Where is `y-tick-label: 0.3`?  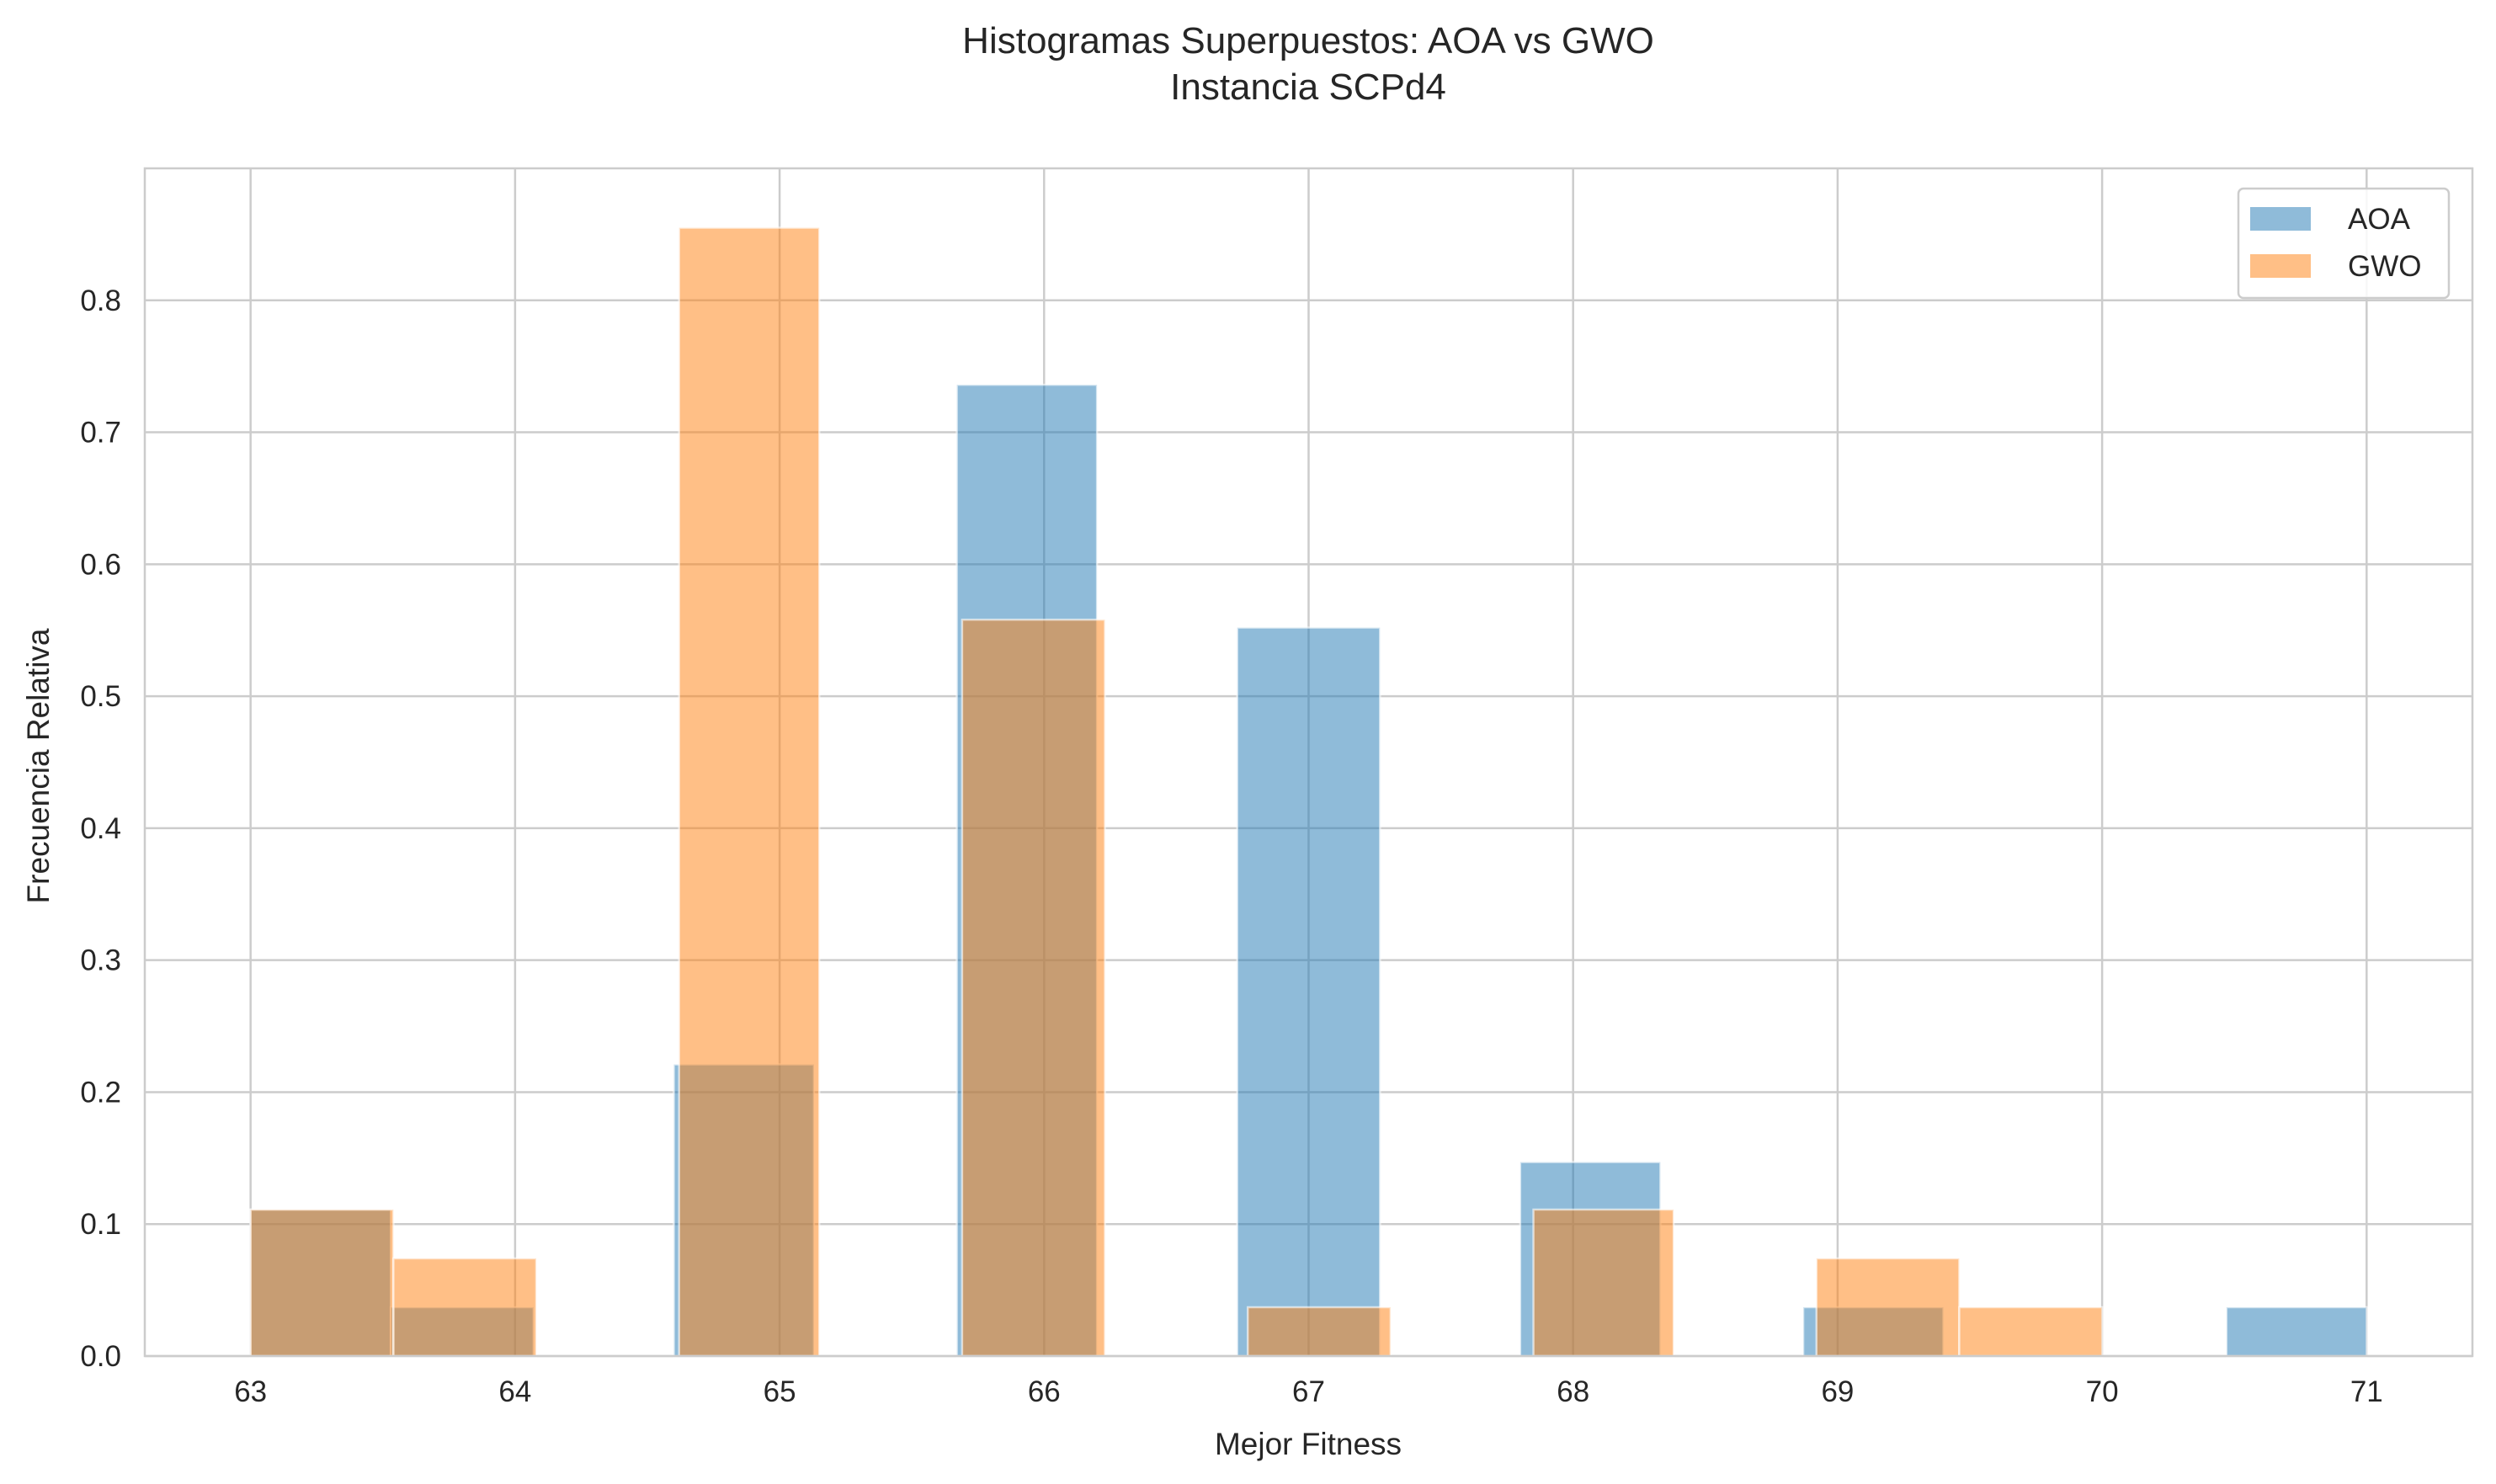
y-tick-label: 0.3 is located at coordinates (100, 960).